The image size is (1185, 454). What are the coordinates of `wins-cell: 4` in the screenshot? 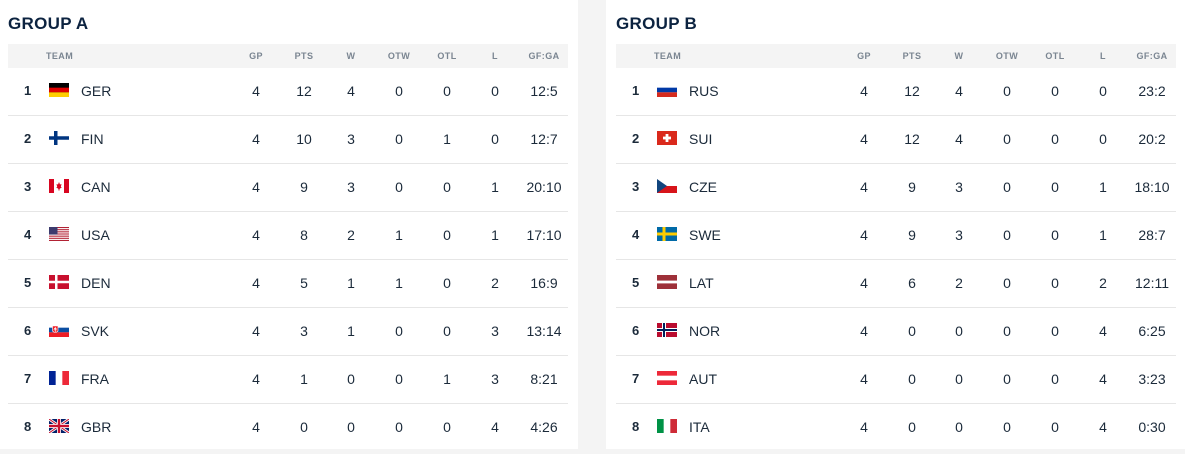 It's located at (351, 91).